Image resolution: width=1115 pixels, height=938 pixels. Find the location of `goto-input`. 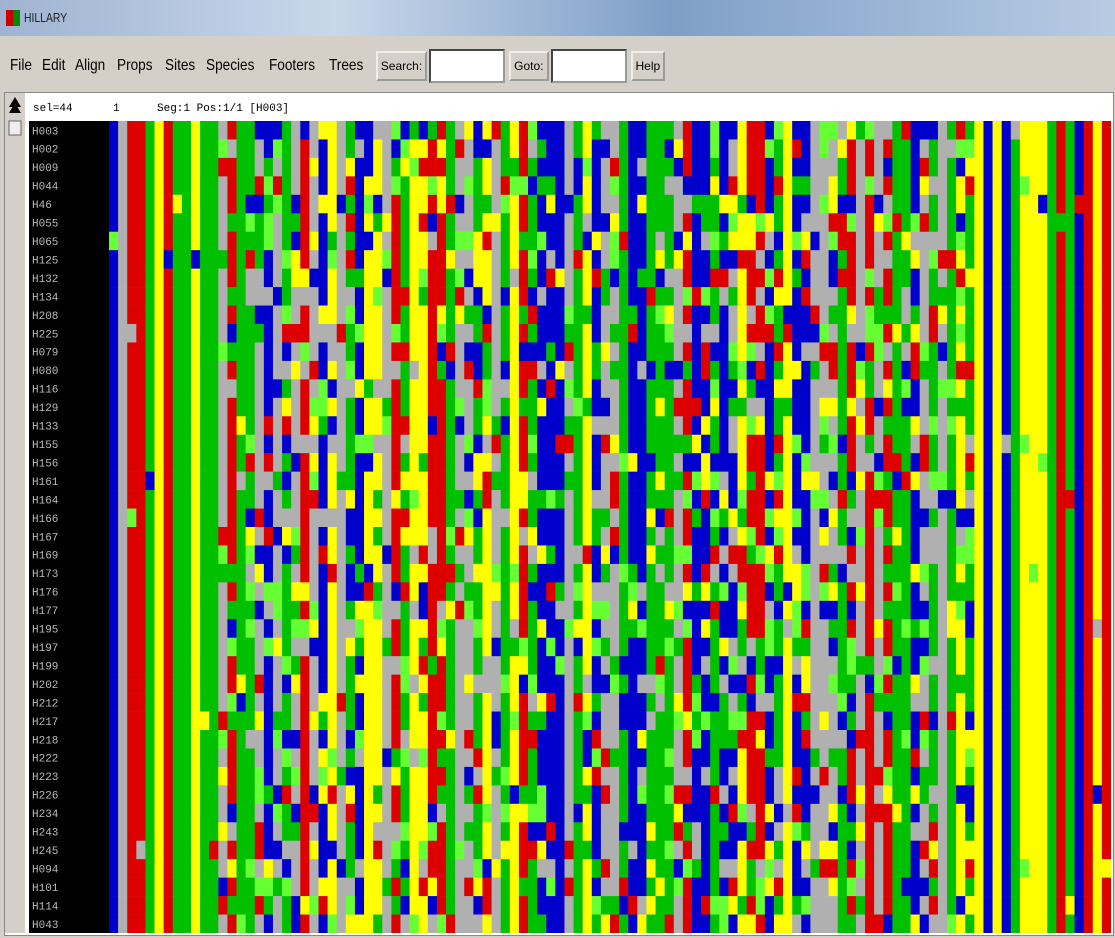

goto-input is located at coordinates (588, 66).